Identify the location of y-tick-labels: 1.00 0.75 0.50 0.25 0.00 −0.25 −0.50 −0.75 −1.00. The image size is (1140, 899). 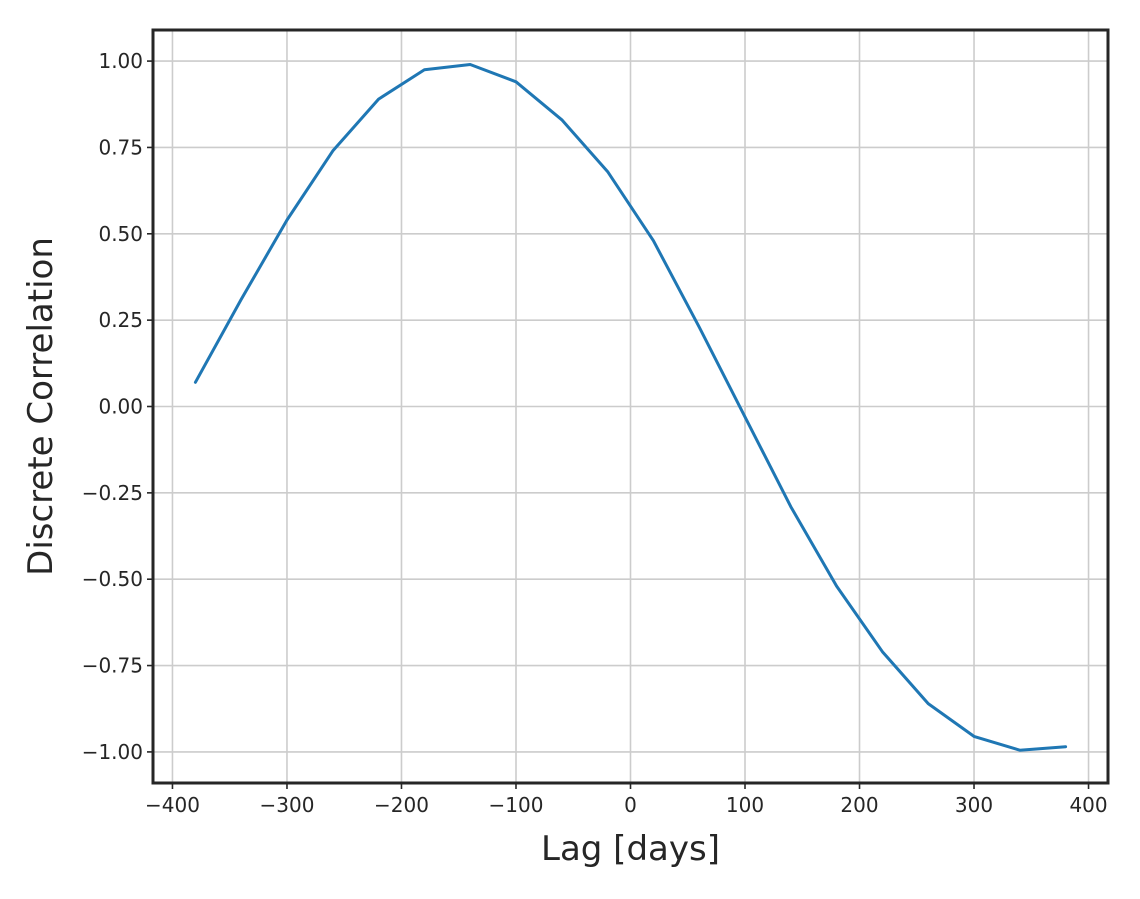
(112, 406).